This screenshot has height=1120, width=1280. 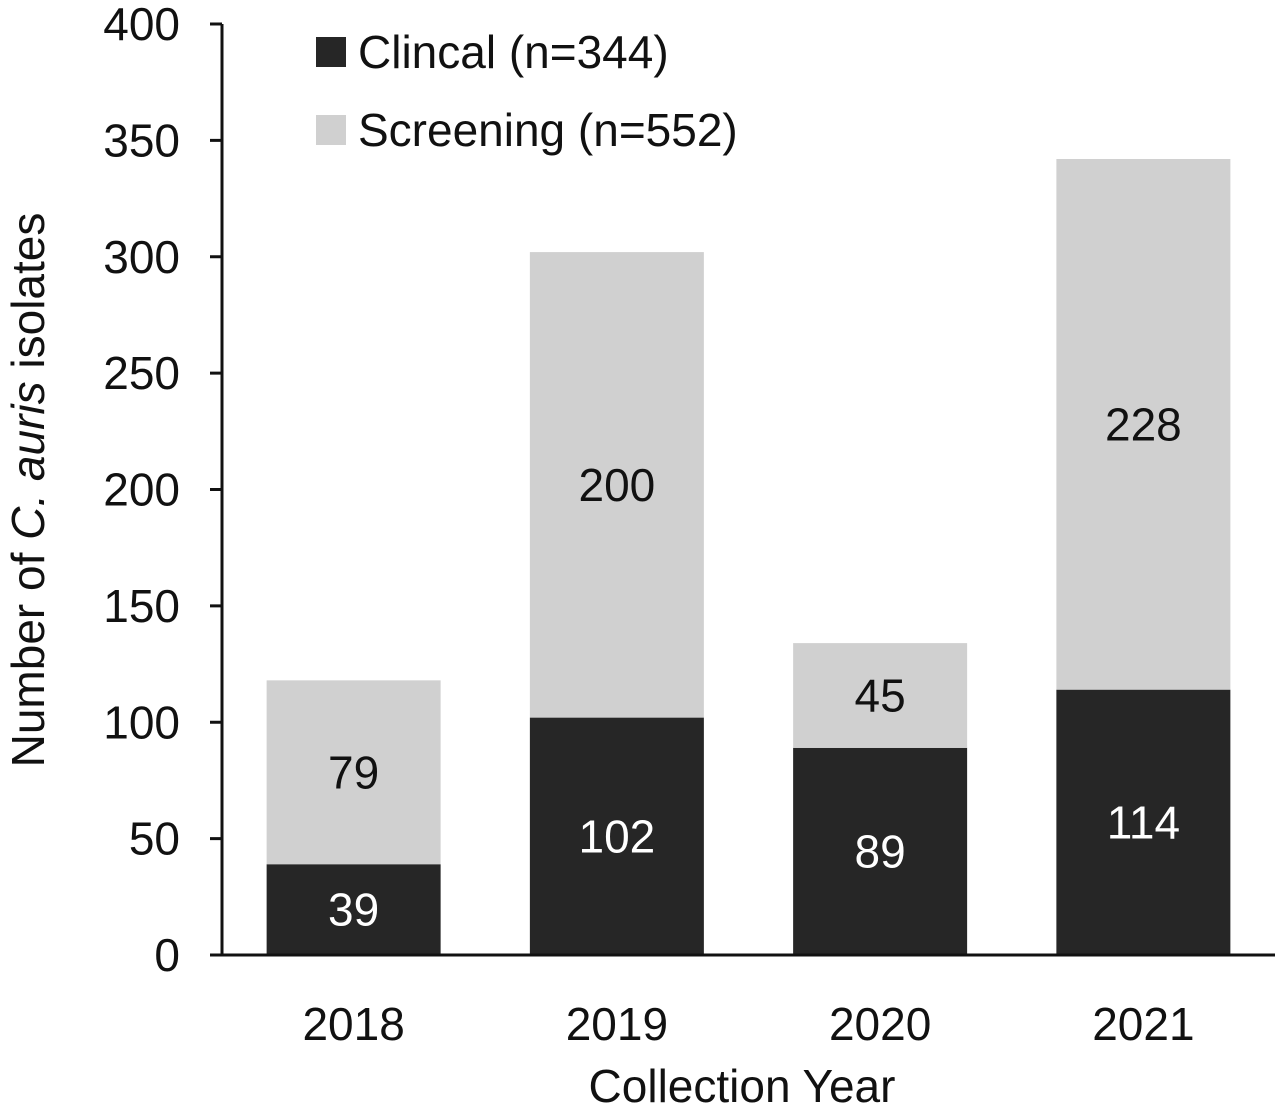 I want to click on bar-segment-clinical-2018, so click(x=353, y=909).